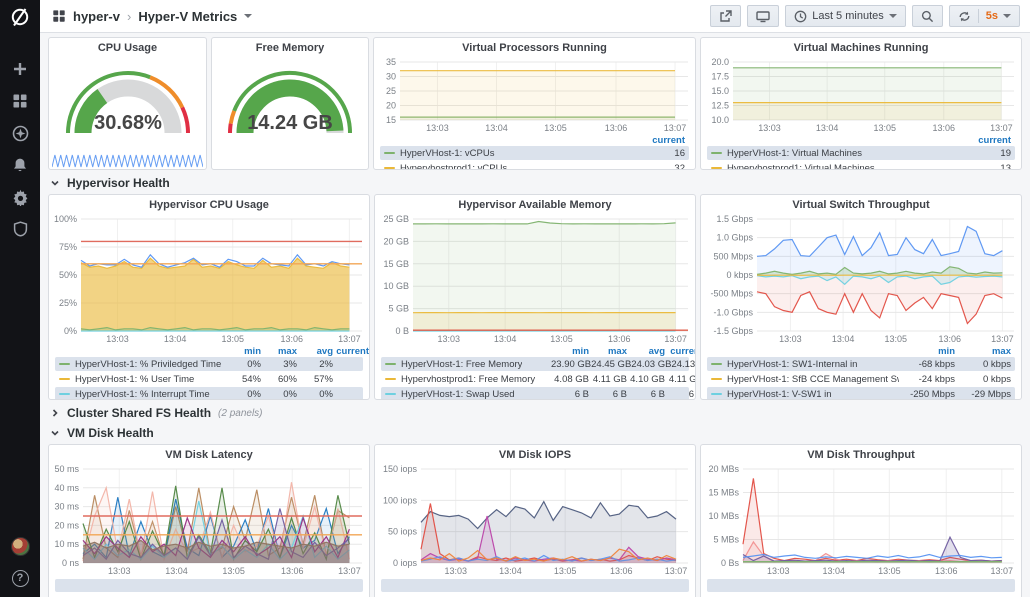 This screenshot has height=597, width=1030. I want to click on settings-icon, so click(20, 197).